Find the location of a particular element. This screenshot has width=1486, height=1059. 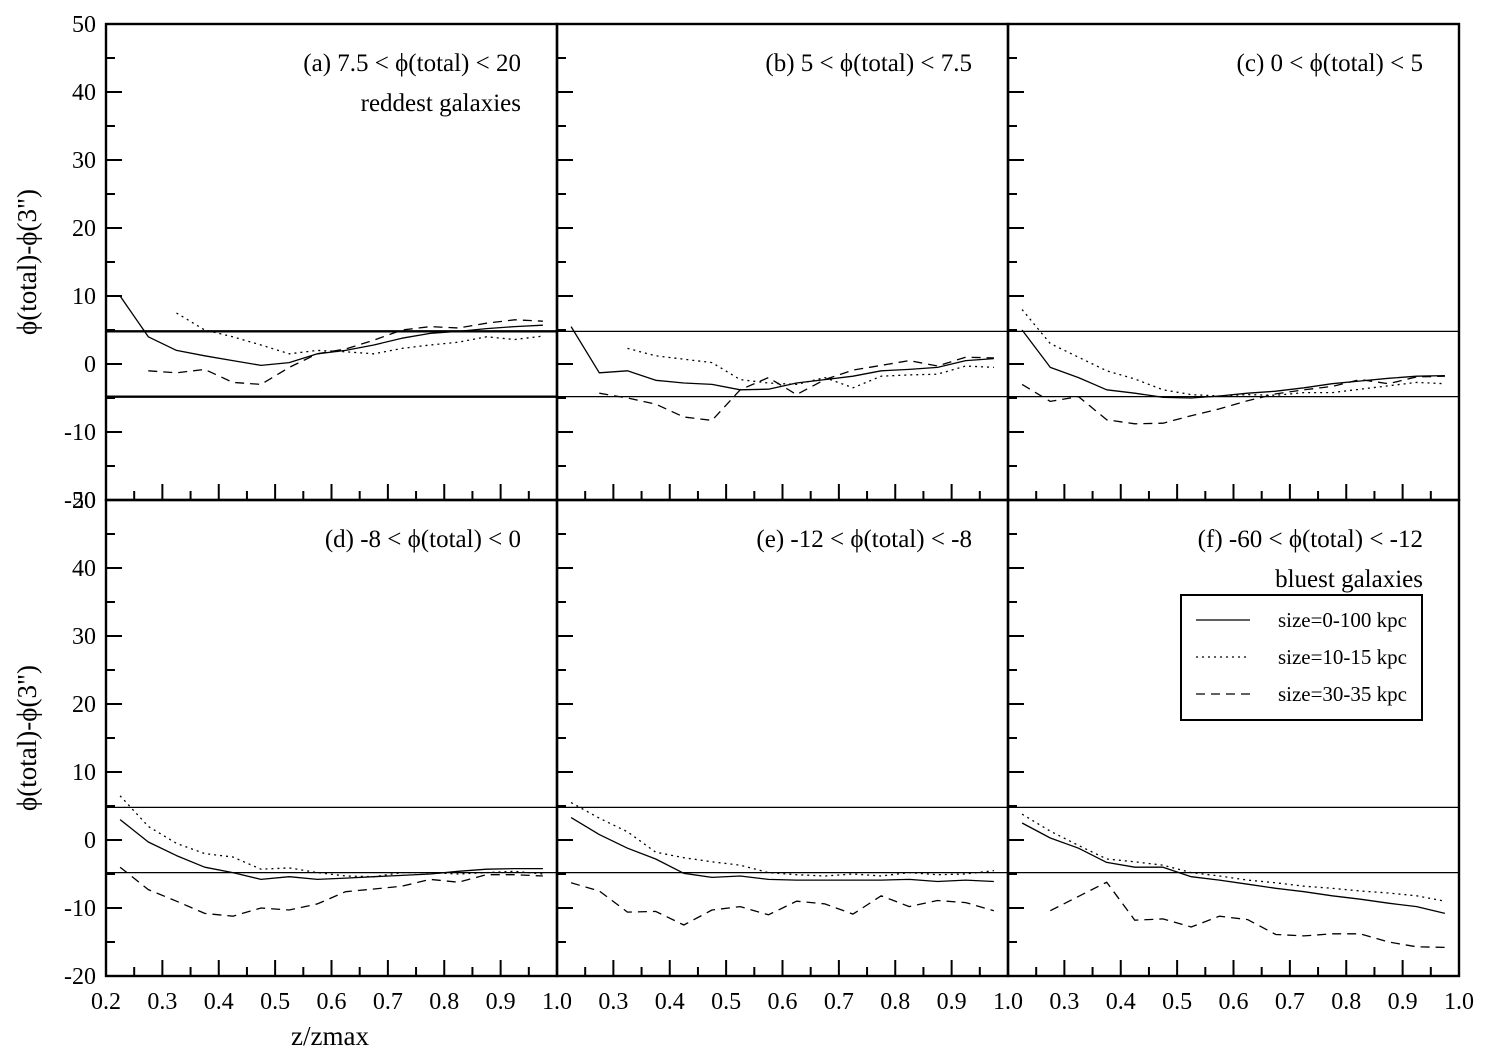

panel-f: (f) -60 < ϕ(total) < -12 bluest galaxies is located at coordinates (1233, 738).